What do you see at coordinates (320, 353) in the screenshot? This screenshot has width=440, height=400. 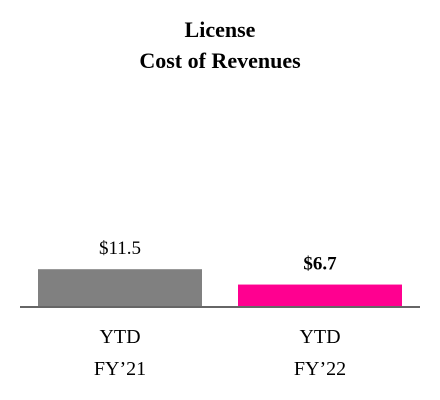 I see `x-tick-label: YTD FY’22` at bounding box center [320, 353].